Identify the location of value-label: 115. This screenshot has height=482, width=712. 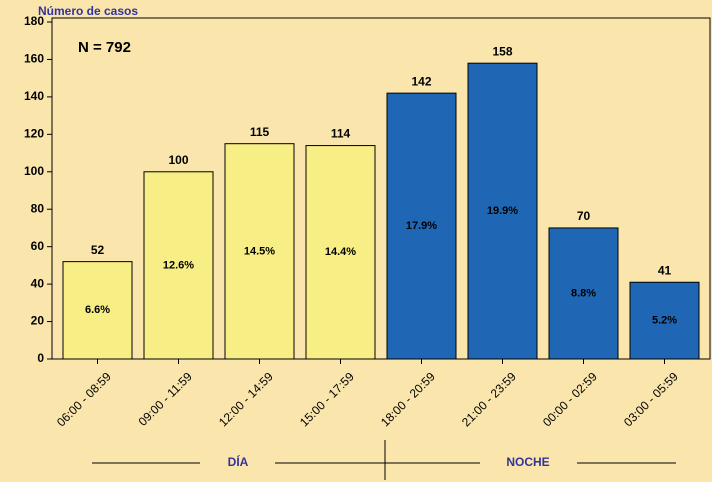
(260, 132).